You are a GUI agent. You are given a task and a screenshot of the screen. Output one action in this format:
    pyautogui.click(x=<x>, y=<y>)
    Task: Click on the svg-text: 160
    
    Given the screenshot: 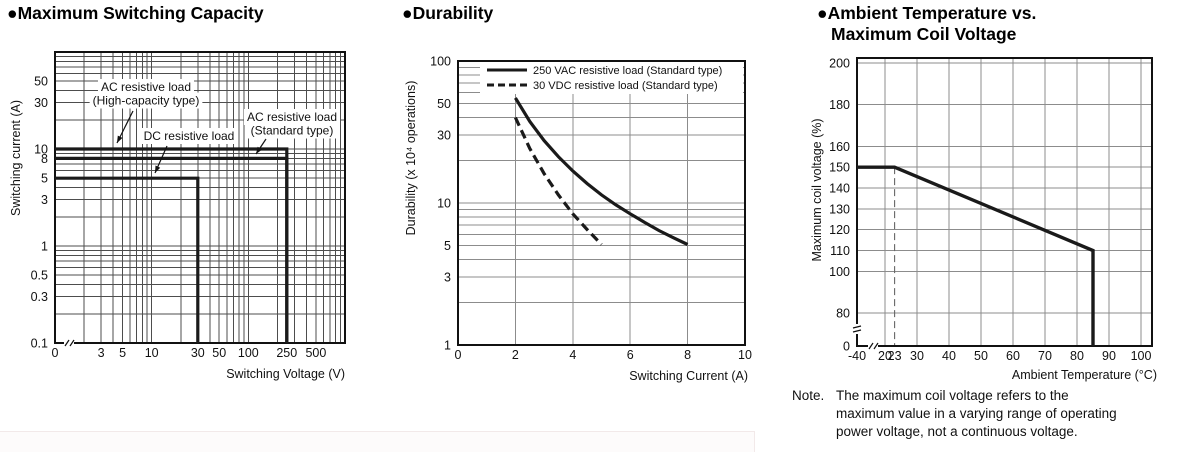 What is the action you would take?
    pyautogui.click(x=839, y=147)
    